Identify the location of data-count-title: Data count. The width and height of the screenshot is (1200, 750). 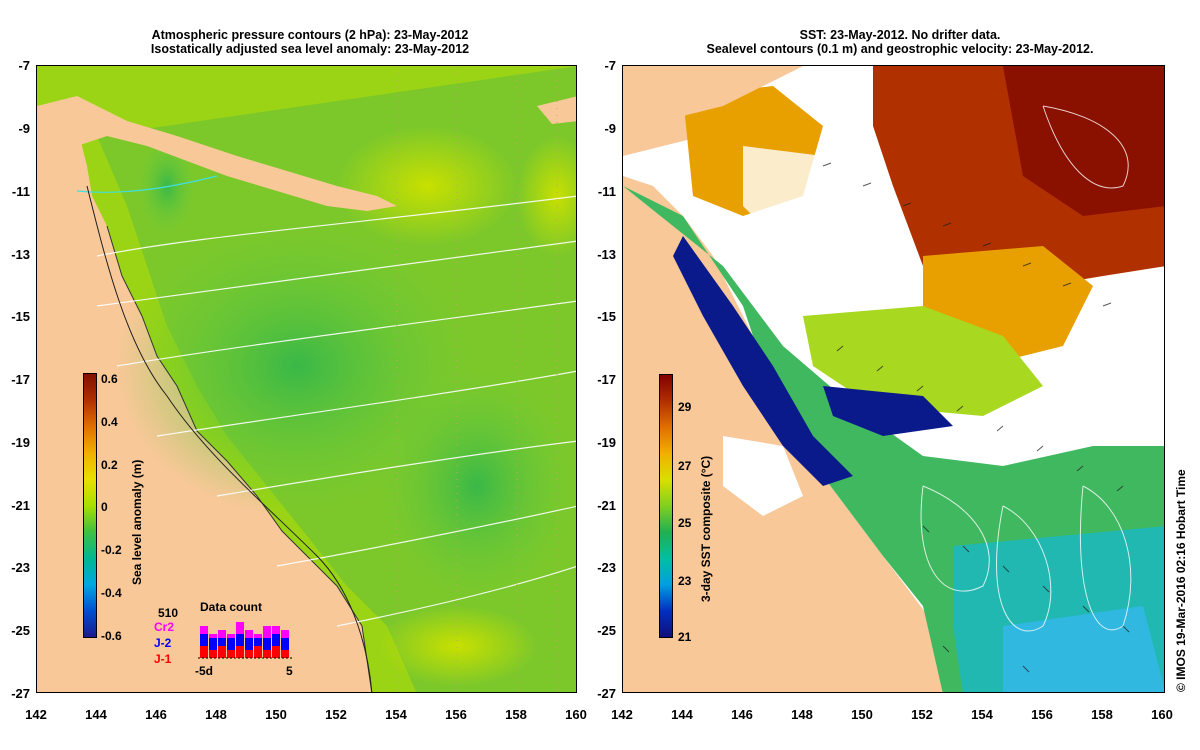
(231, 607).